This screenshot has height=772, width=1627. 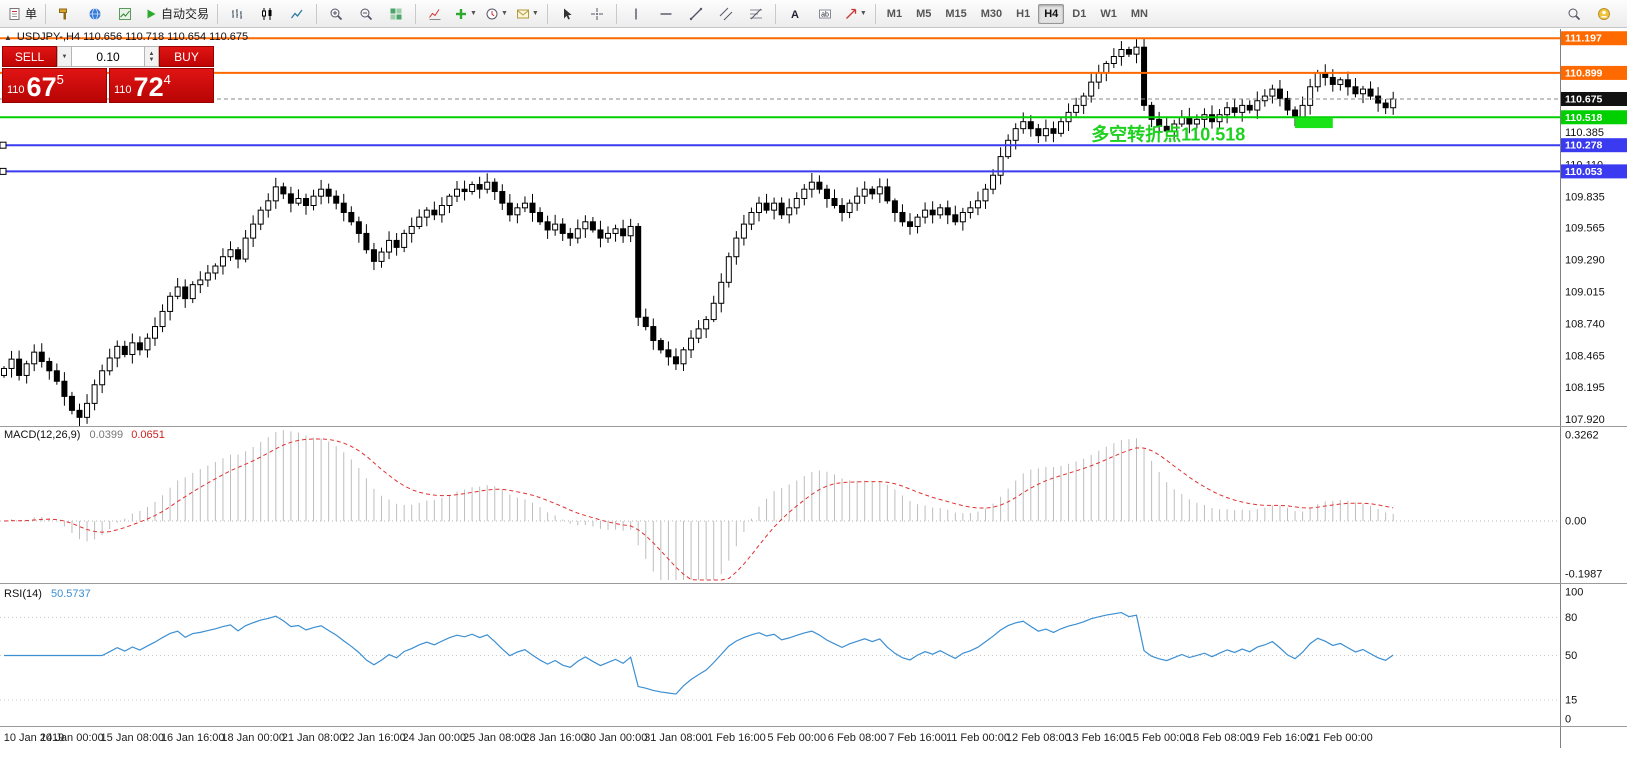 I want to click on trendline-button, so click(x=696, y=14).